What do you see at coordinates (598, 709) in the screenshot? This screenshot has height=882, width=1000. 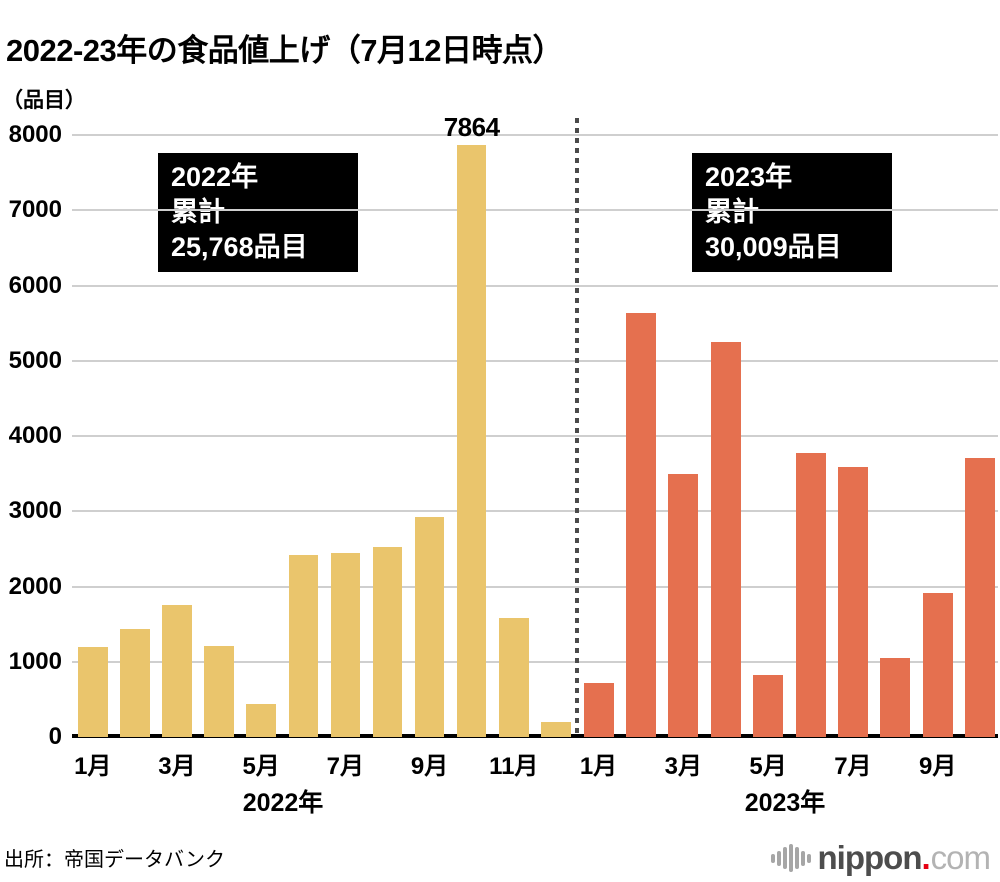 I see `bar-2023年-1月` at bounding box center [598, 709].